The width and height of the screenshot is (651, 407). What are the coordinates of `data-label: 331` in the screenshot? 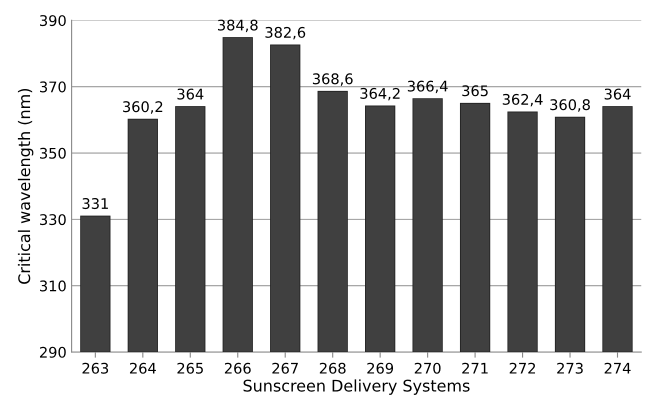 It's located at (95, 204).